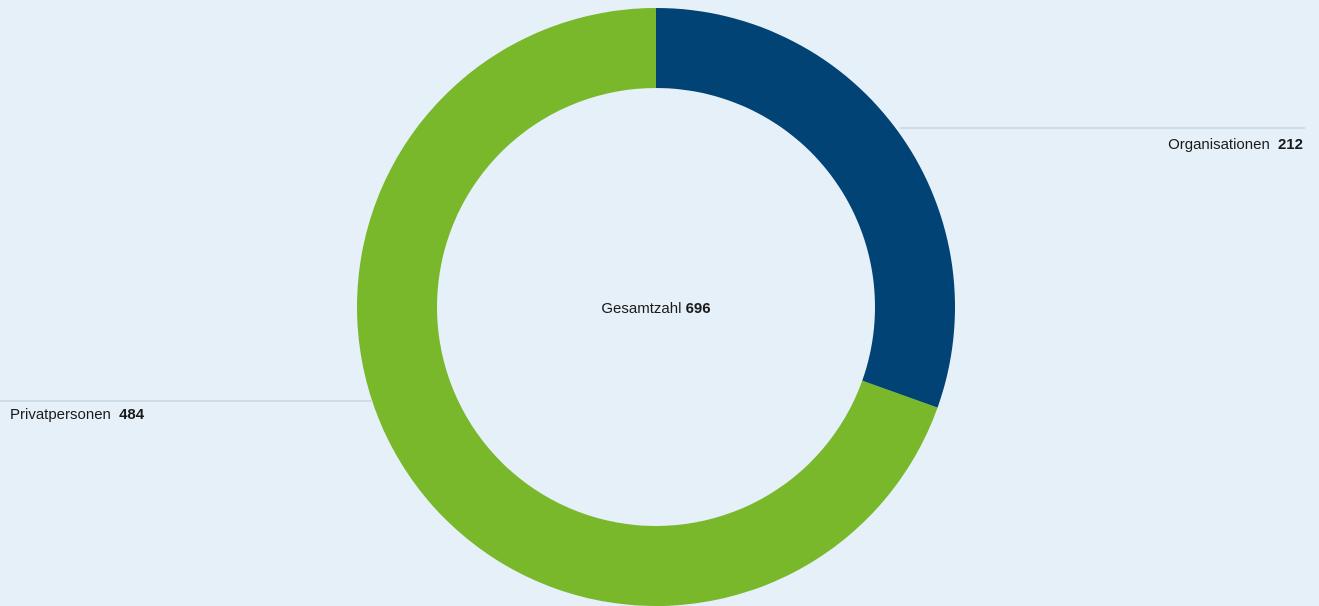 The width and height of the screenshot is (1319, 606). I want to click on center-text: Gesamtzahl, so click(641, 308).